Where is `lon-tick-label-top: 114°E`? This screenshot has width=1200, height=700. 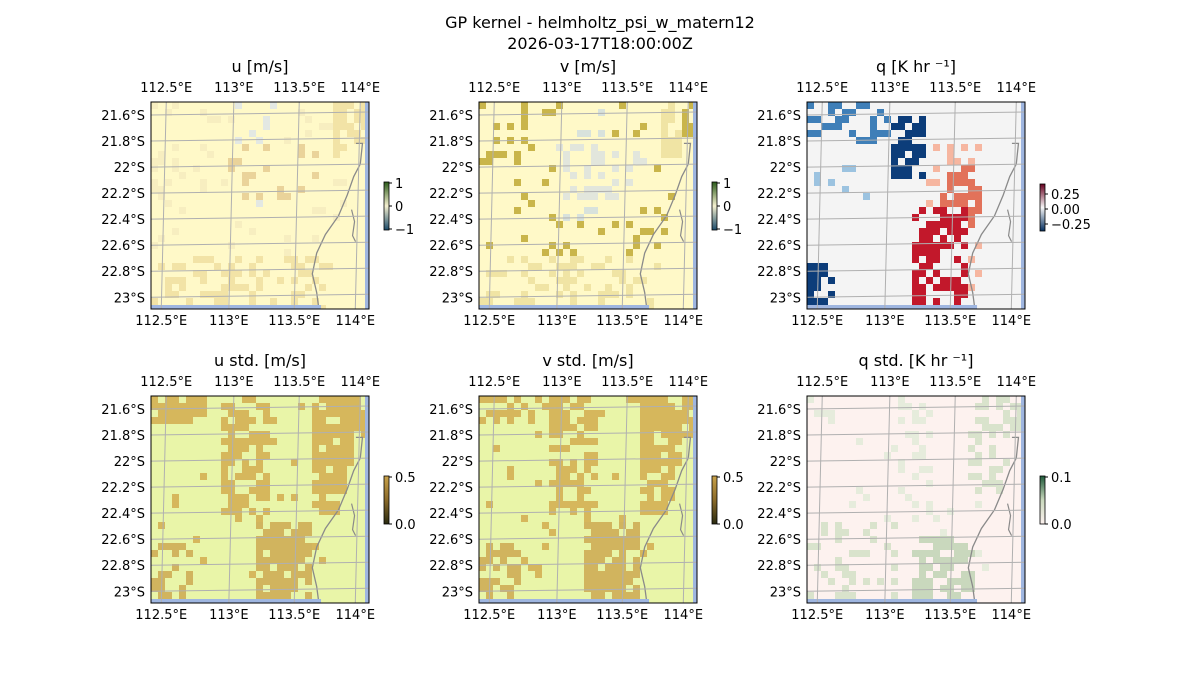
lon-tick-label-top: 114°E is located at coordinates (689, 382).